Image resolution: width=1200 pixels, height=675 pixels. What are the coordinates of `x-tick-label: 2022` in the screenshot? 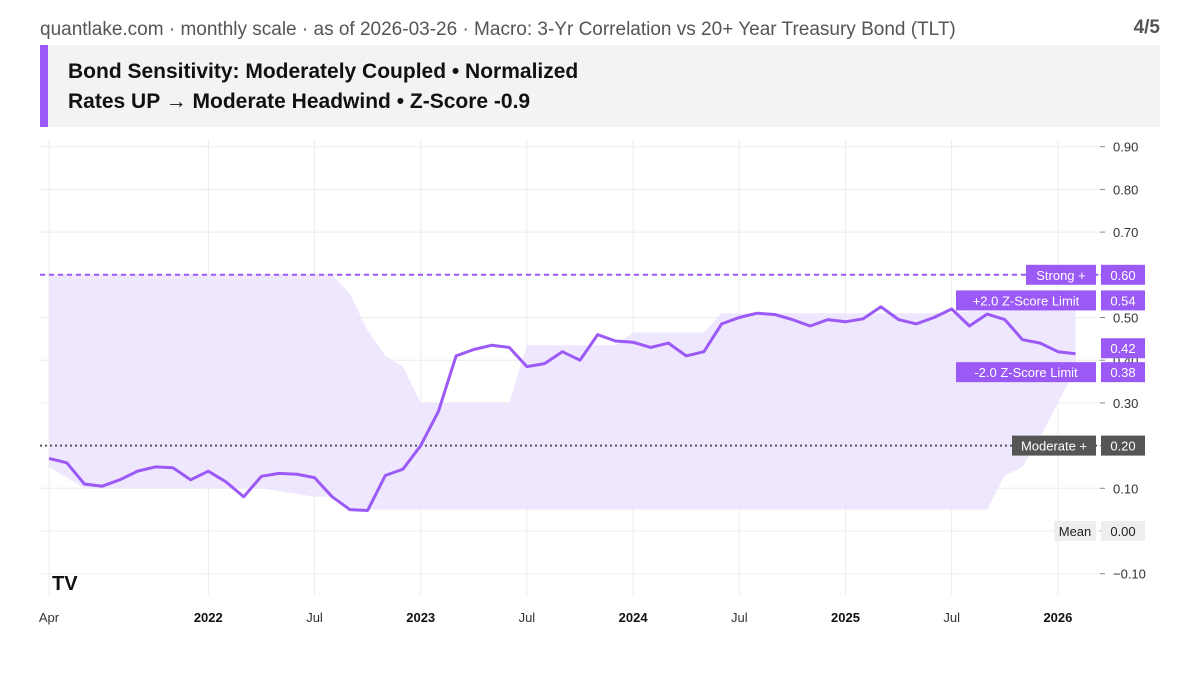 It's located at (208, 617).